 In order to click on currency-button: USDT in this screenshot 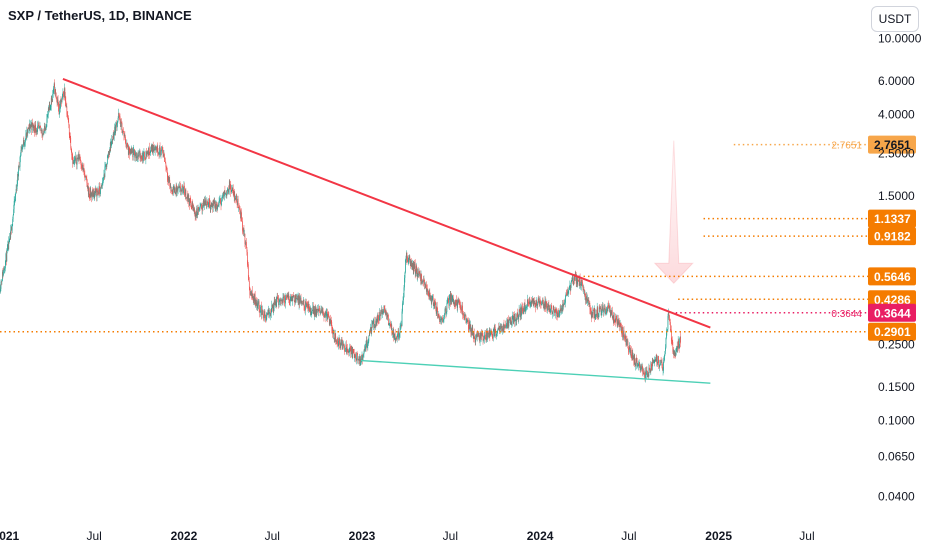, I will do `click(895, 19)`.